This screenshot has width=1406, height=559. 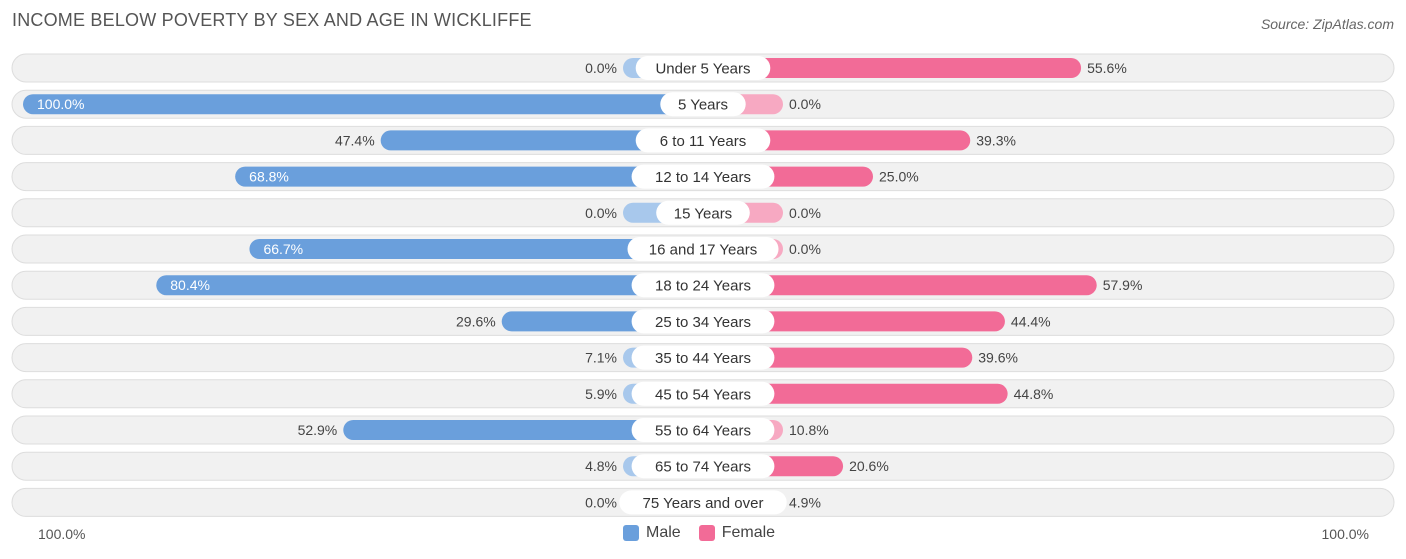 What do you see at coordinates (869, 466) in the screenshot?
I see `value-label-female: 20.6%` at bounding box center [869, 466].